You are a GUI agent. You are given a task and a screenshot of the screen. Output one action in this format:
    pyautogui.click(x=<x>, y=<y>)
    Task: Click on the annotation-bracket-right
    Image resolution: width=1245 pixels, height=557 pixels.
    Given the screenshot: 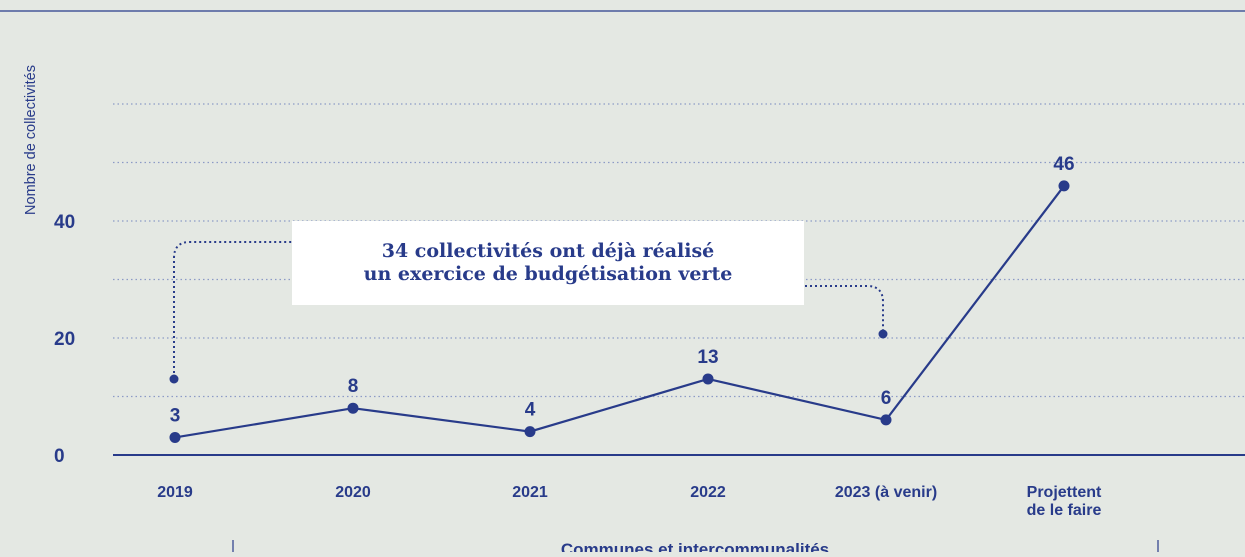 What is the action you would take?
    pyautogui.click(x=842, y=309)
    